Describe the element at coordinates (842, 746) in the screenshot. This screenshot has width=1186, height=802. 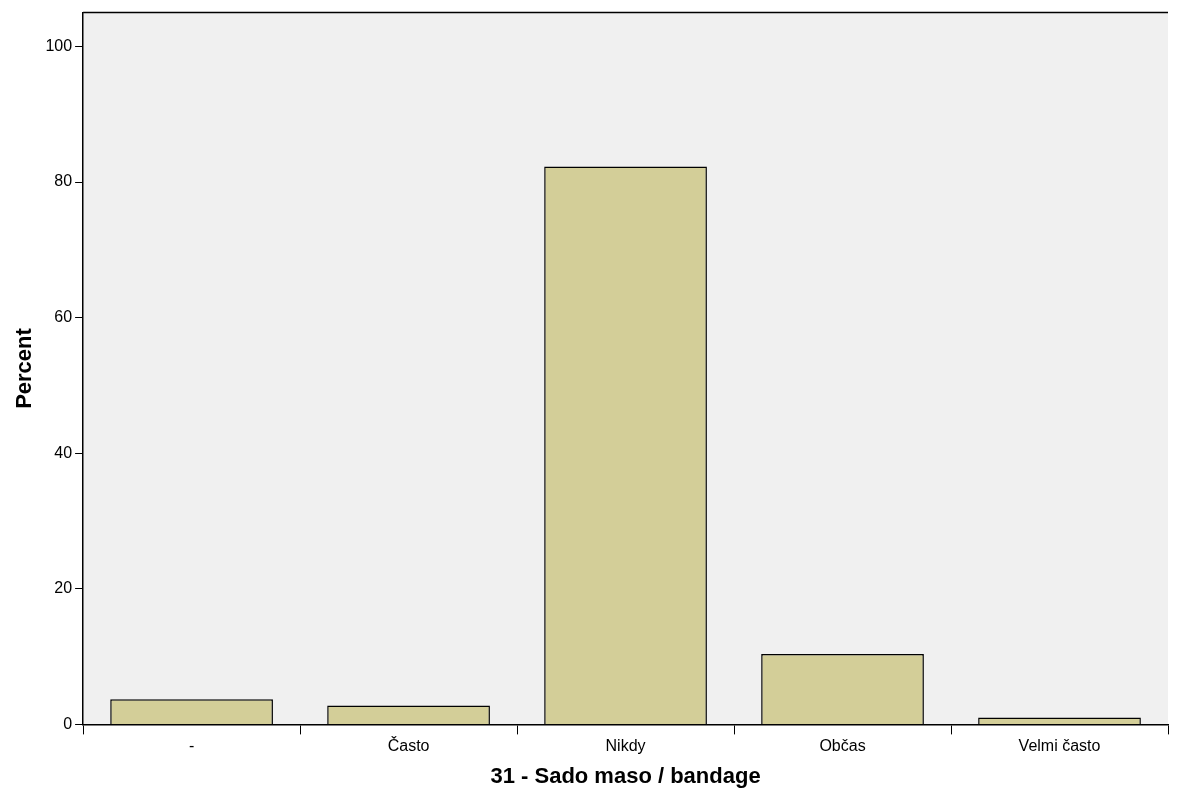
I see `x-tick-label: Občas` at that location.